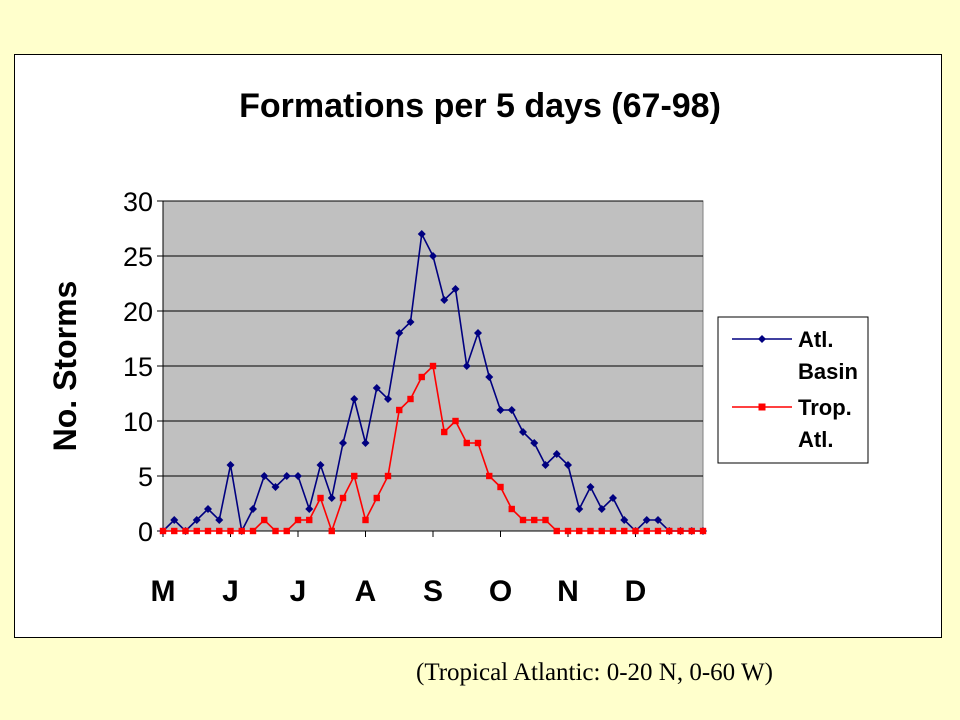 Image resolution: width=960 pixels, height=720 pixels. I want to click on legend-item: Atl. Basin, so click(795, 355).